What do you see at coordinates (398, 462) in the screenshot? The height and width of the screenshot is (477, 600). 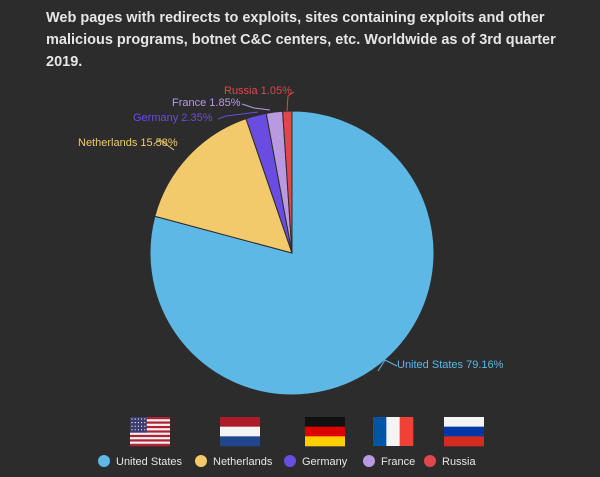 I see `legend-label-france: France` at bounding box center [398, 462].